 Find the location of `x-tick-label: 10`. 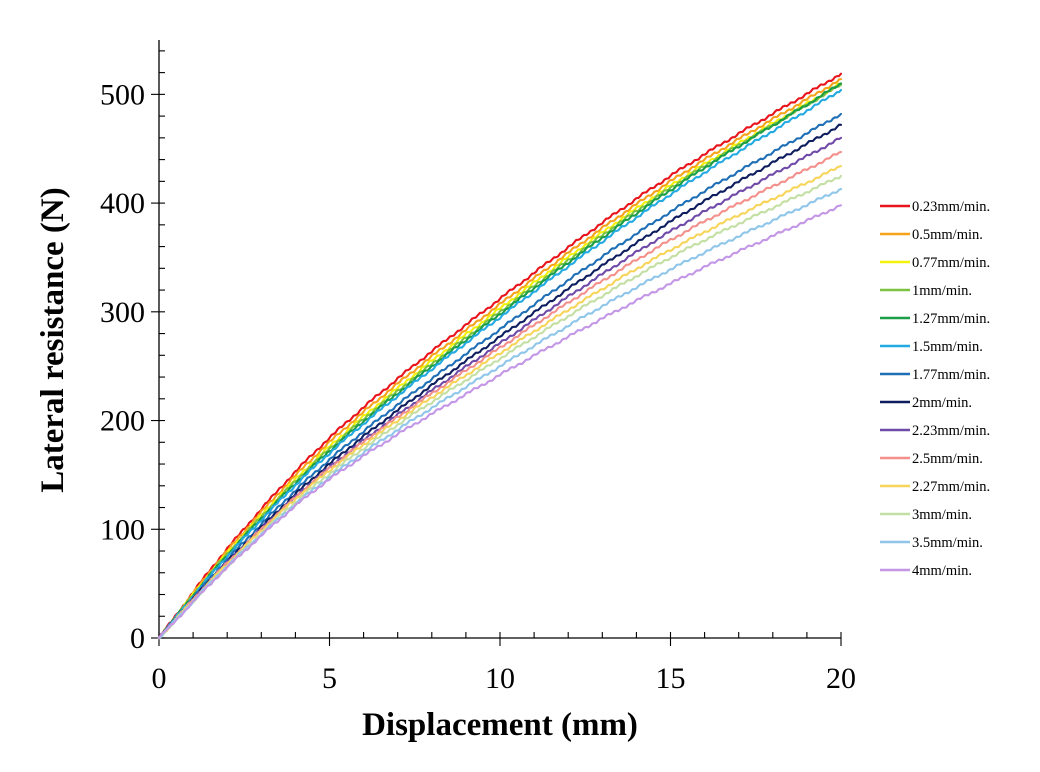

x-tick-label: 10 is located at coordinates (500, 678).